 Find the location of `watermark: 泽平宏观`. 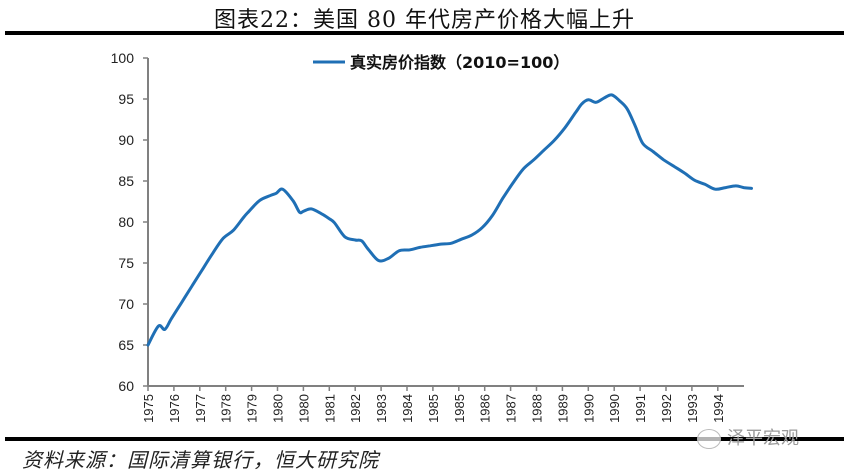

watermark: 泽平宏观 is located at coordinates (748, 437).